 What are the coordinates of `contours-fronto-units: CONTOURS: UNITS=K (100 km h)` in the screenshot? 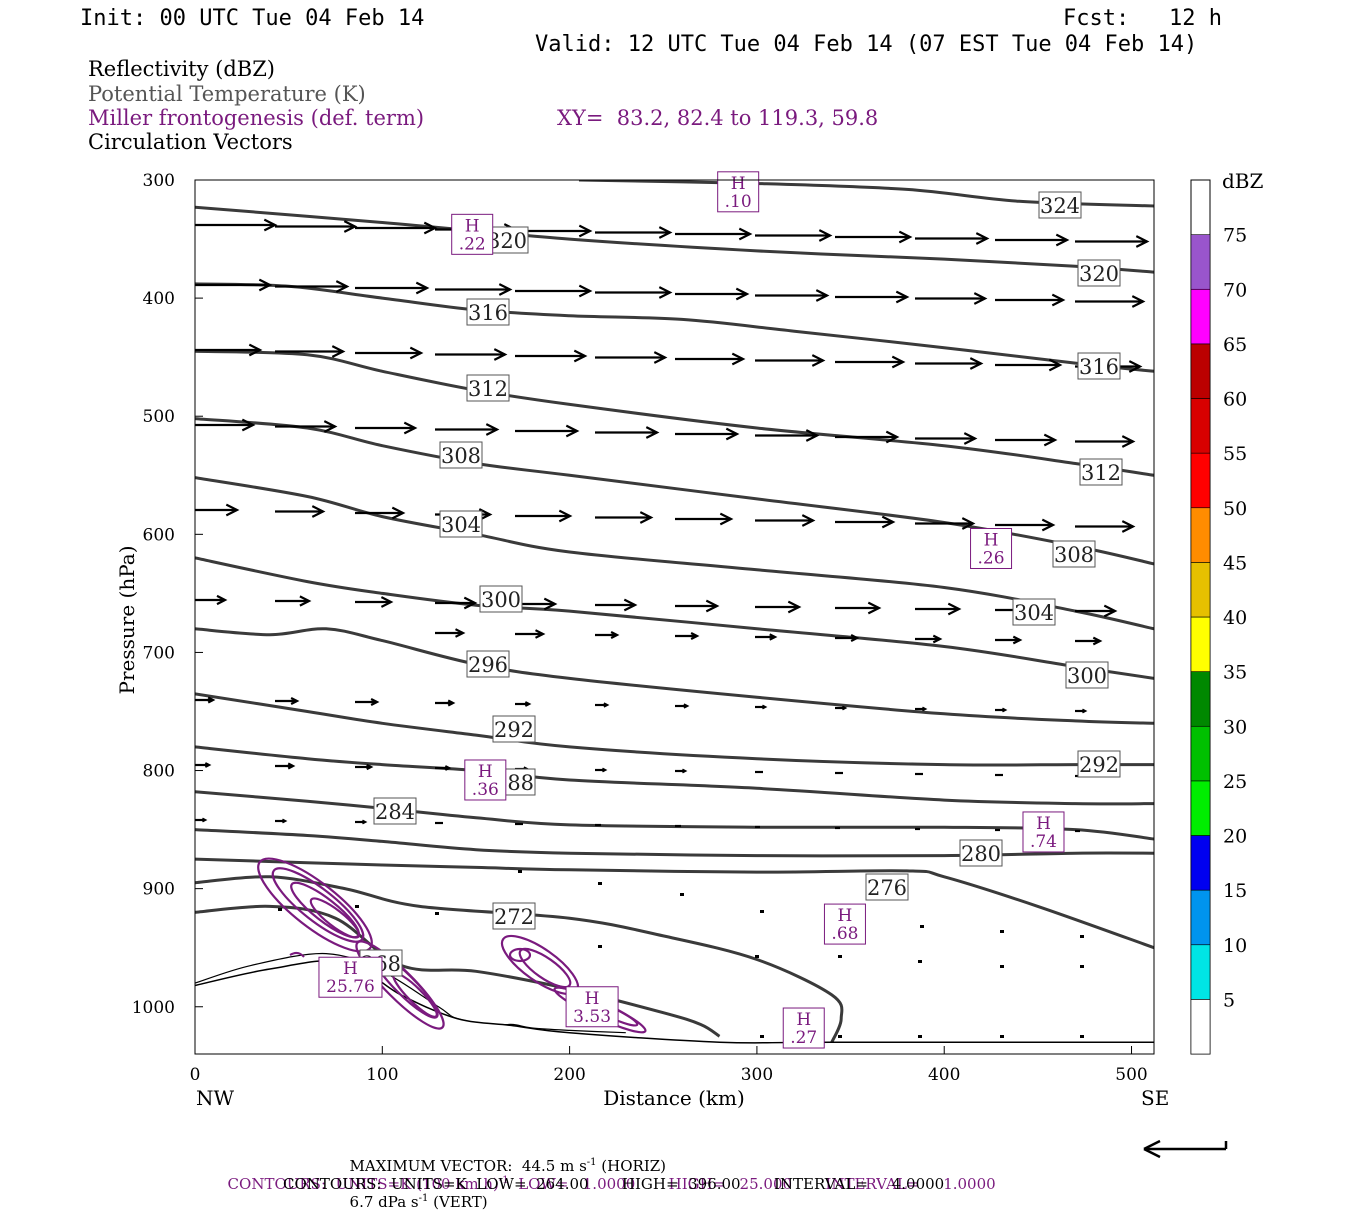 It's located at (363, 1184).